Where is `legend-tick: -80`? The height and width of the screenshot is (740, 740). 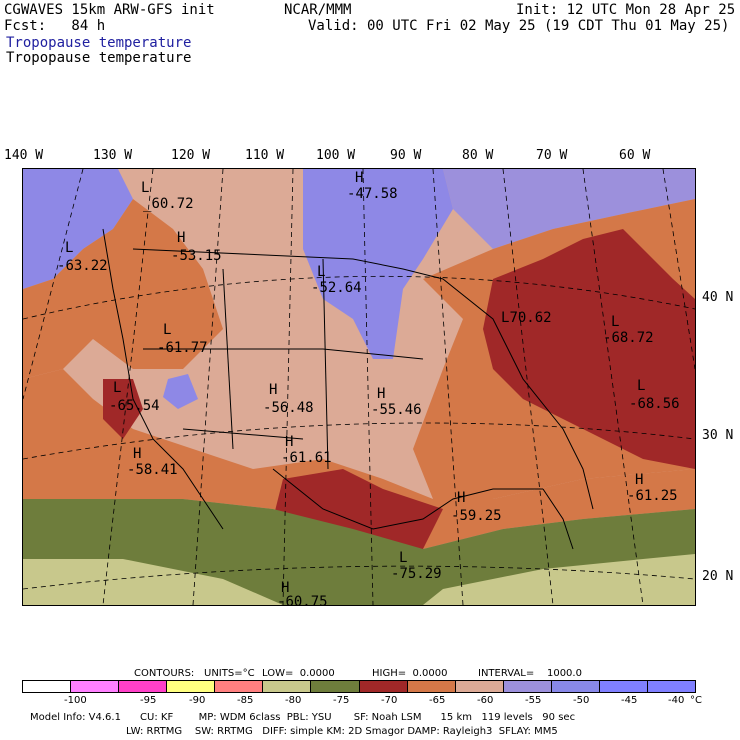
legend-tick: -80 is located at coordinates (293, 700).